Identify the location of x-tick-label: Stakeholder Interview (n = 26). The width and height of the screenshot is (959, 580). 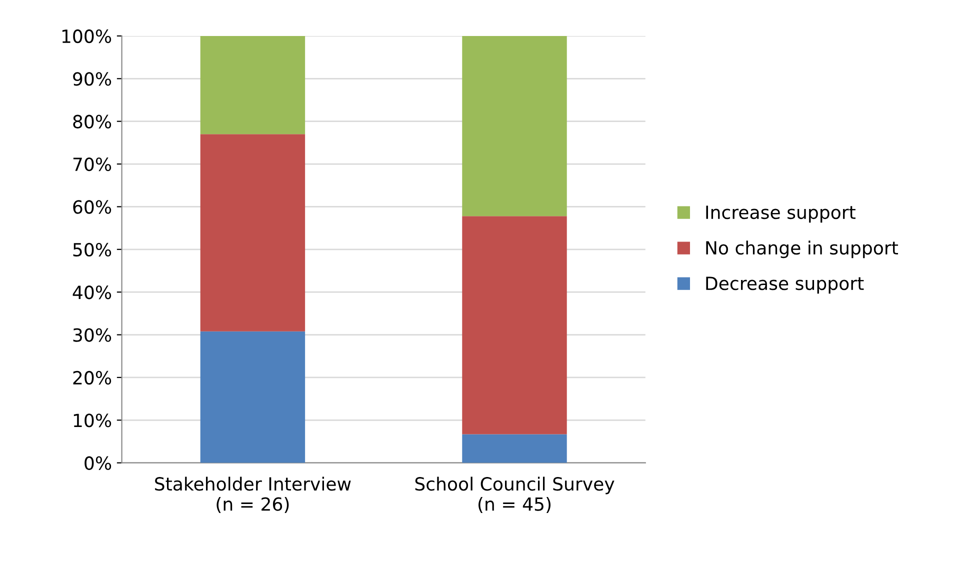
(253, 495).